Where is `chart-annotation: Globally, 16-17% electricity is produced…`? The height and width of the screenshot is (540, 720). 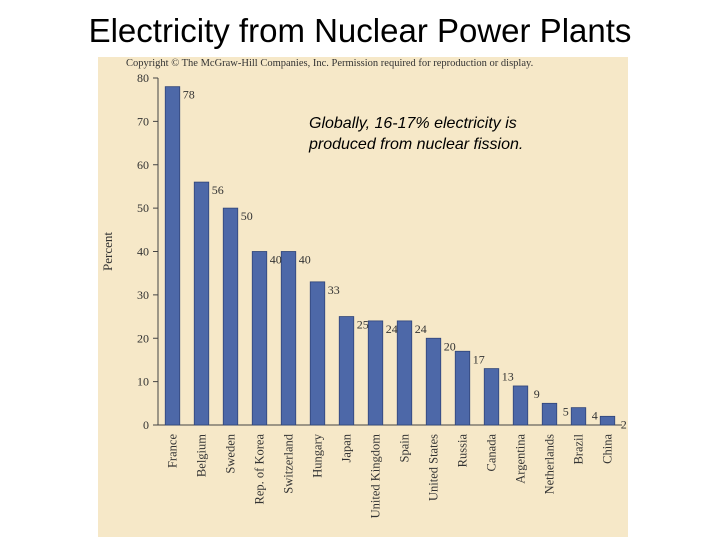
chart-annotation: Globally, 16-17% electricity is produced… is located at coordinates (459, 134).